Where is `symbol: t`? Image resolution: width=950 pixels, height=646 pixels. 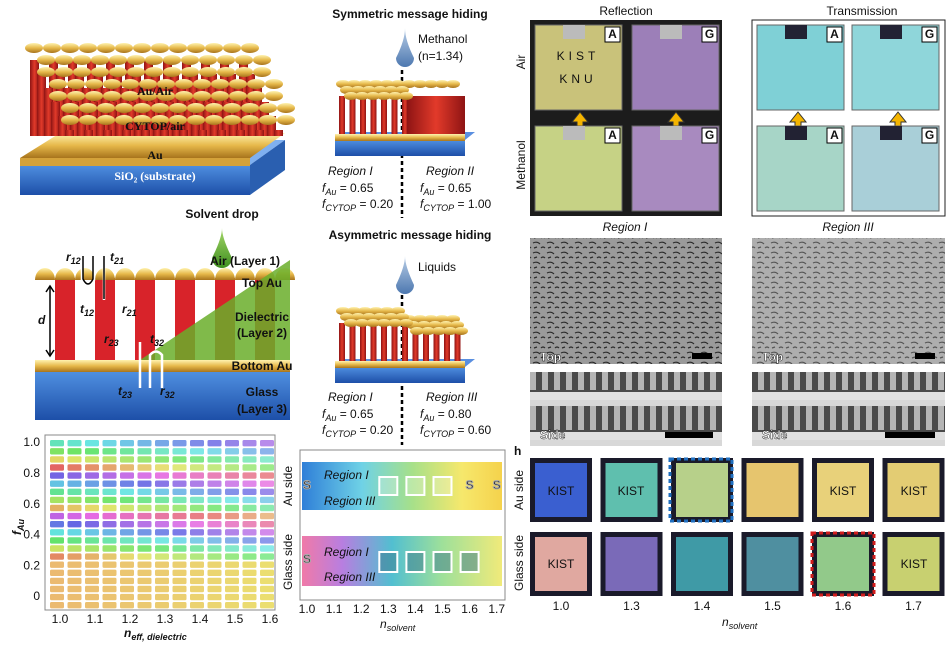
symbol: t is located at coordinates (152, 339).